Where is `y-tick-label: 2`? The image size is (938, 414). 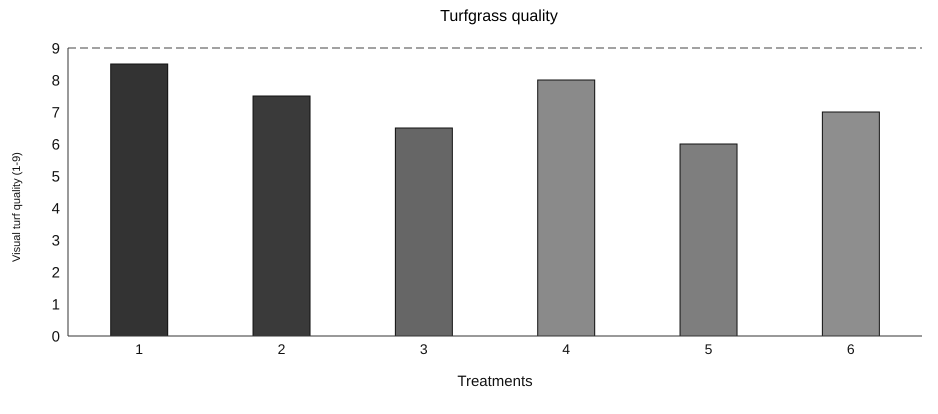 y-tick-label: 2 is located at coordinates (56, 273).